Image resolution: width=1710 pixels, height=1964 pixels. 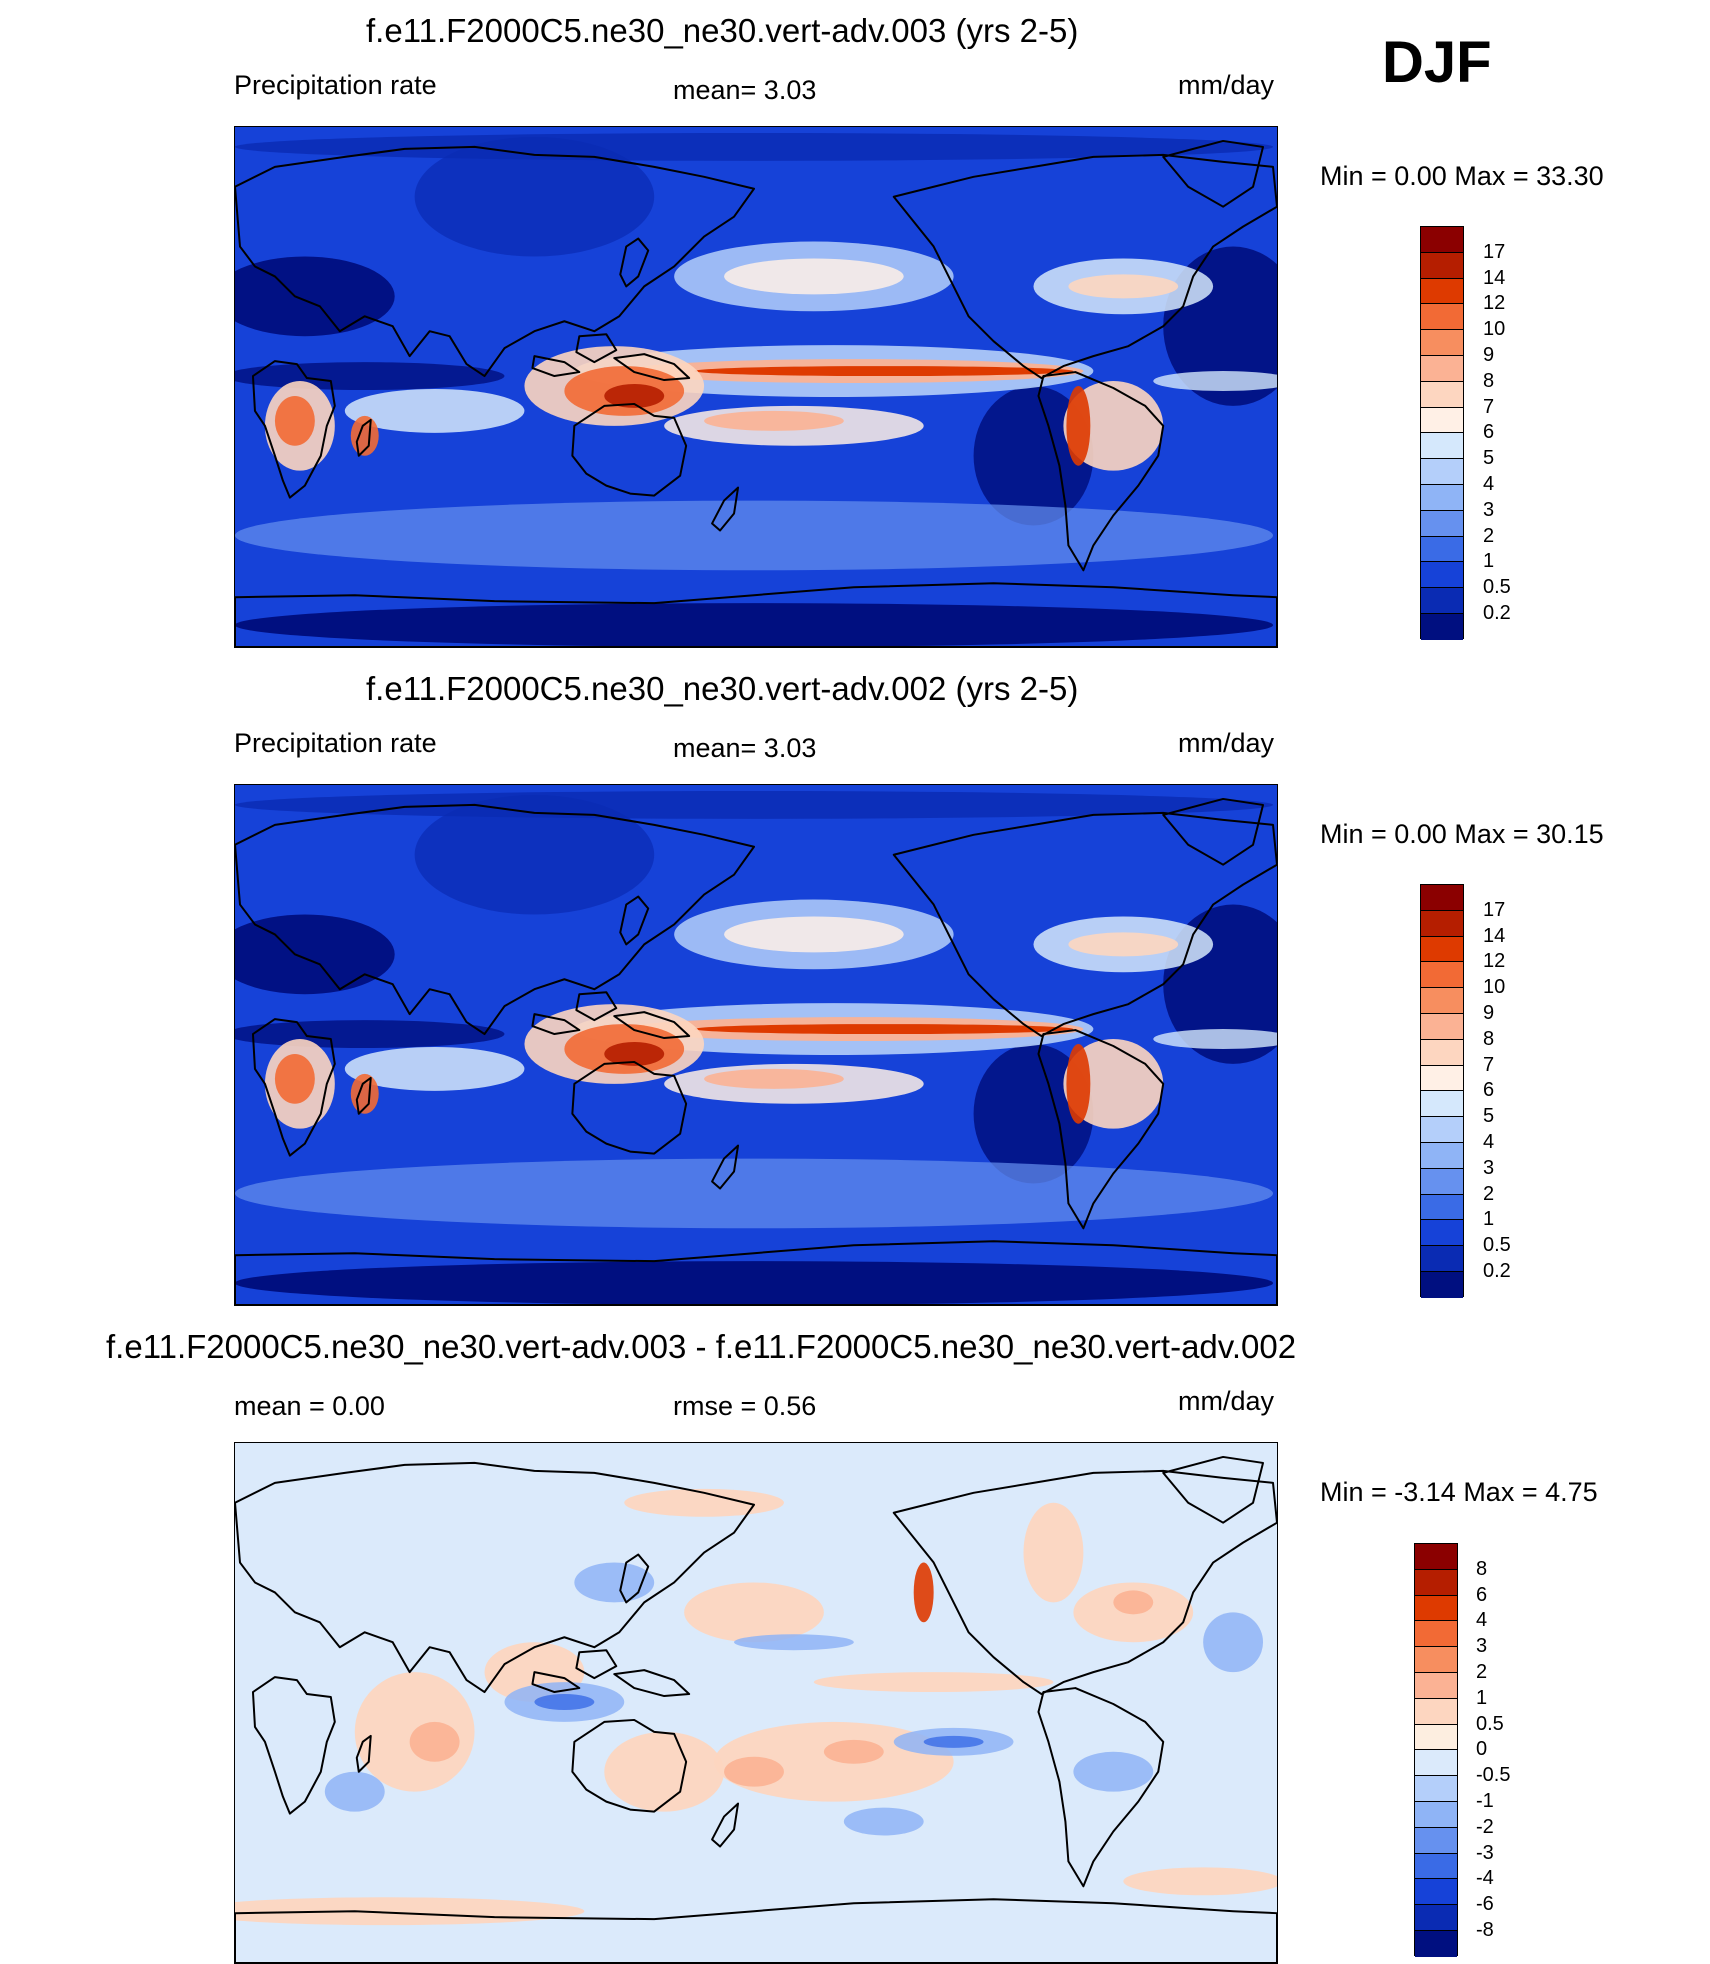 What do you see at coordinates (1494, 303) in the screenshot?
I see `colorbar-tick-label: 12` at bounding box center [1494, 303].